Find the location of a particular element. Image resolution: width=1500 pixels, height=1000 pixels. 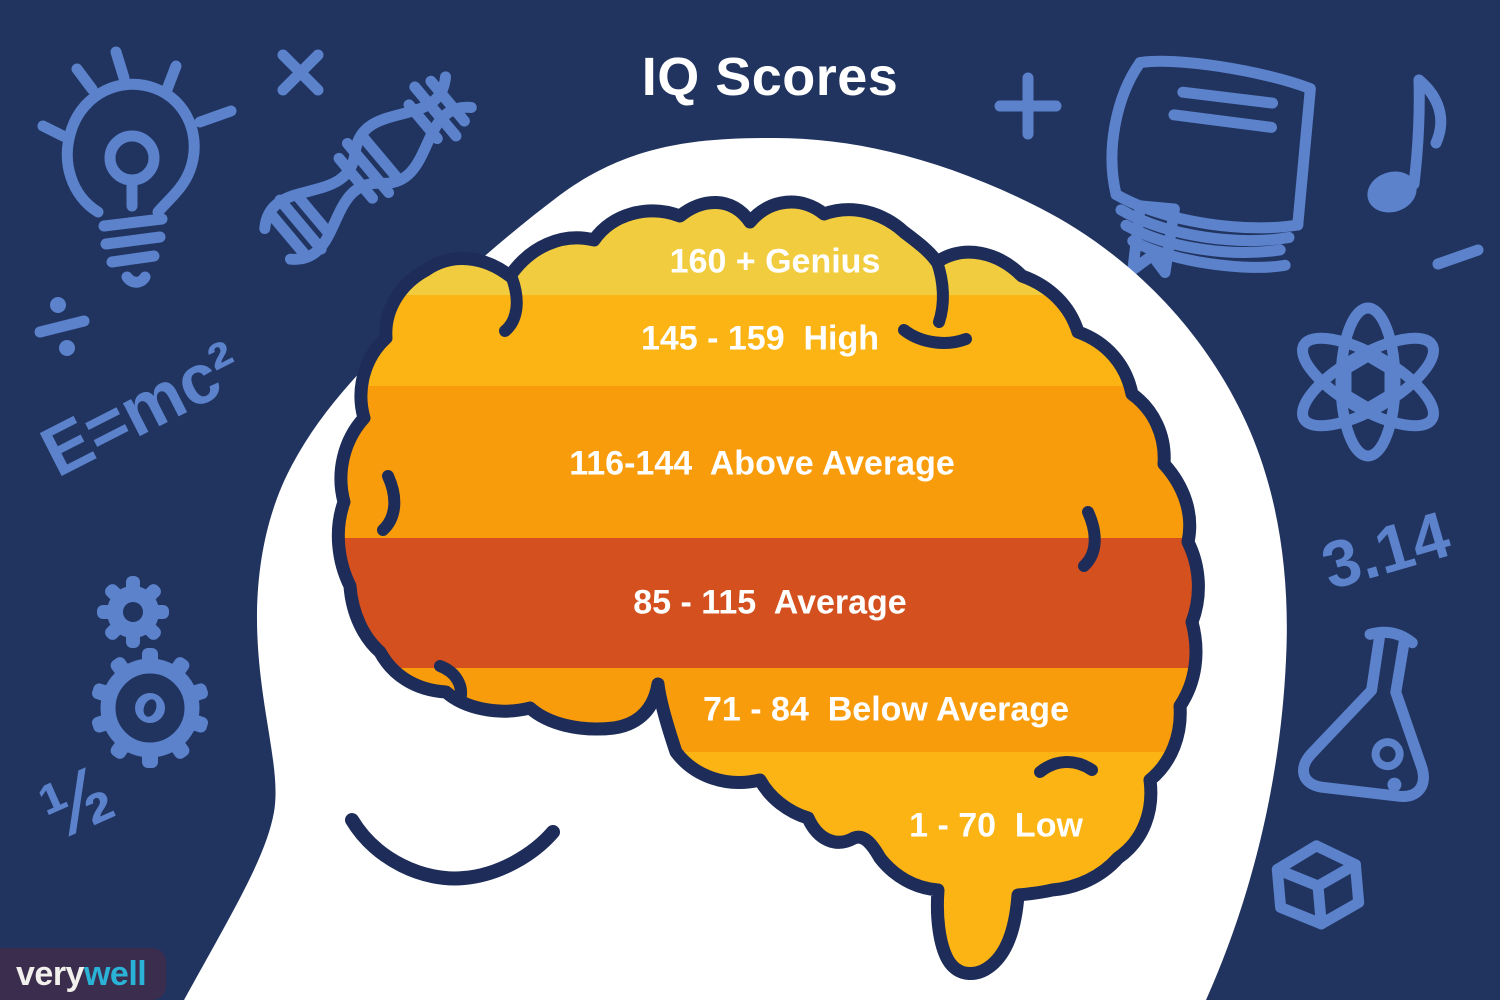

fold-bottom-left is located at coordinates (450, 683).